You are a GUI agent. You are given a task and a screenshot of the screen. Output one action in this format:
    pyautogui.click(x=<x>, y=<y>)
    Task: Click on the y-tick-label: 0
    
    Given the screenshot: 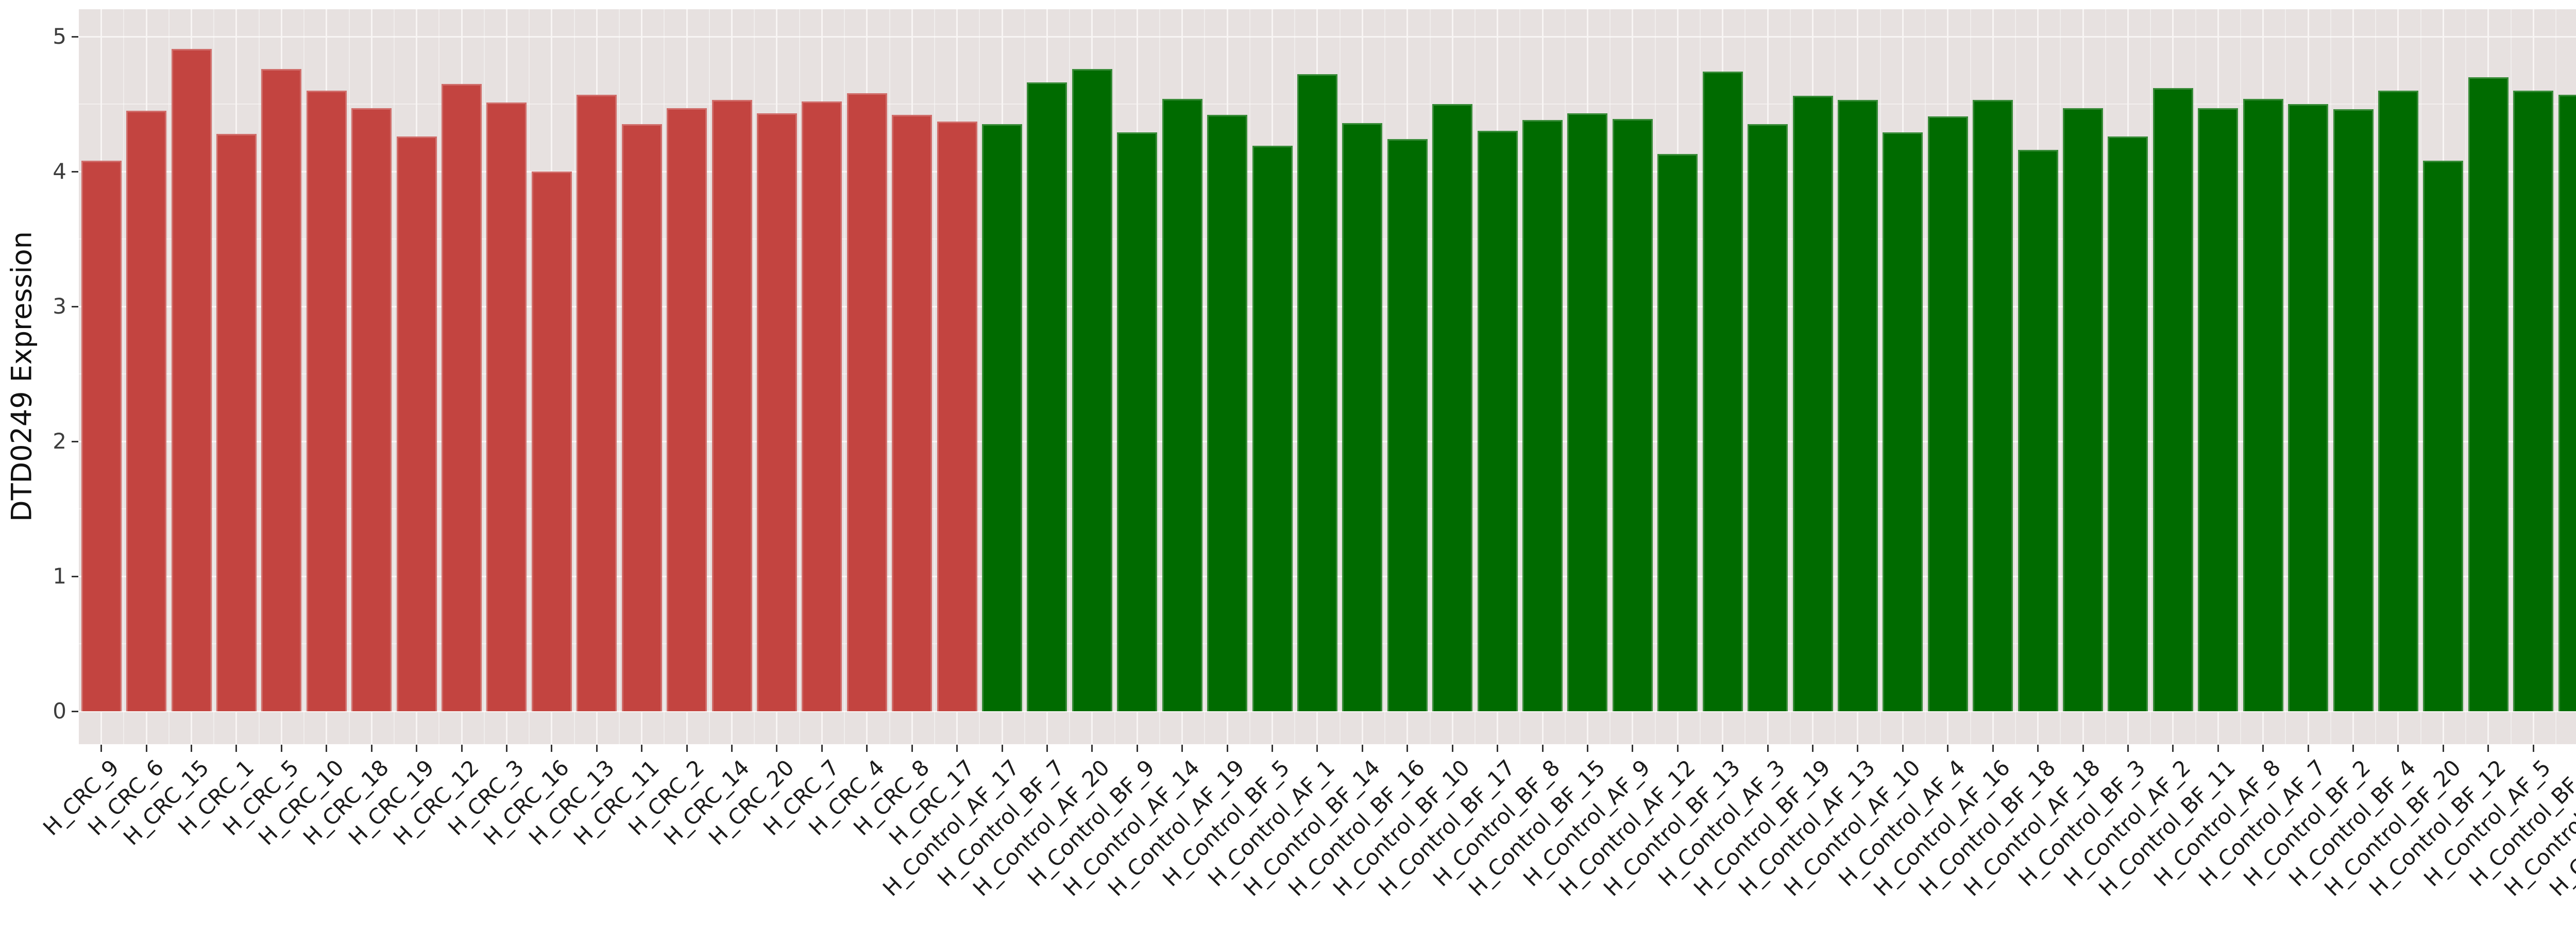 What is the action you would take?
    pyautogui.click(x=59, y=711)
    